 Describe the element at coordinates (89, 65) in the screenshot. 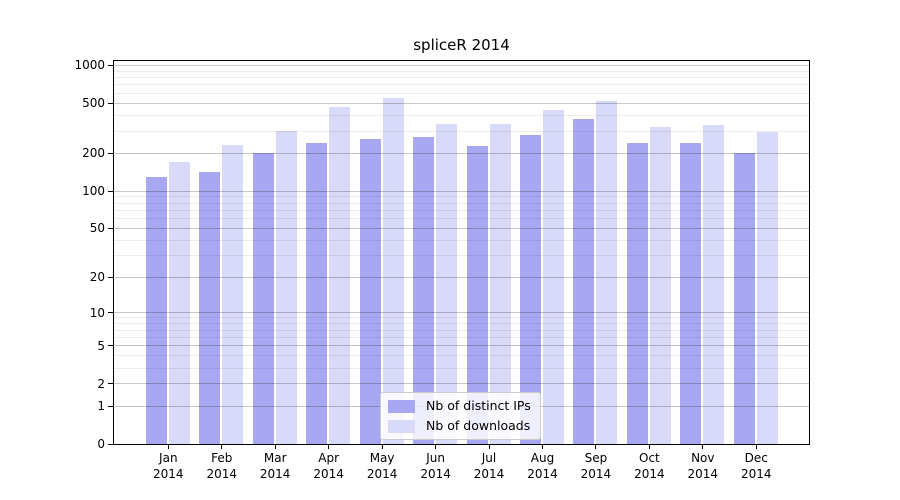

I see `y-tick-label: 1000` at that location.